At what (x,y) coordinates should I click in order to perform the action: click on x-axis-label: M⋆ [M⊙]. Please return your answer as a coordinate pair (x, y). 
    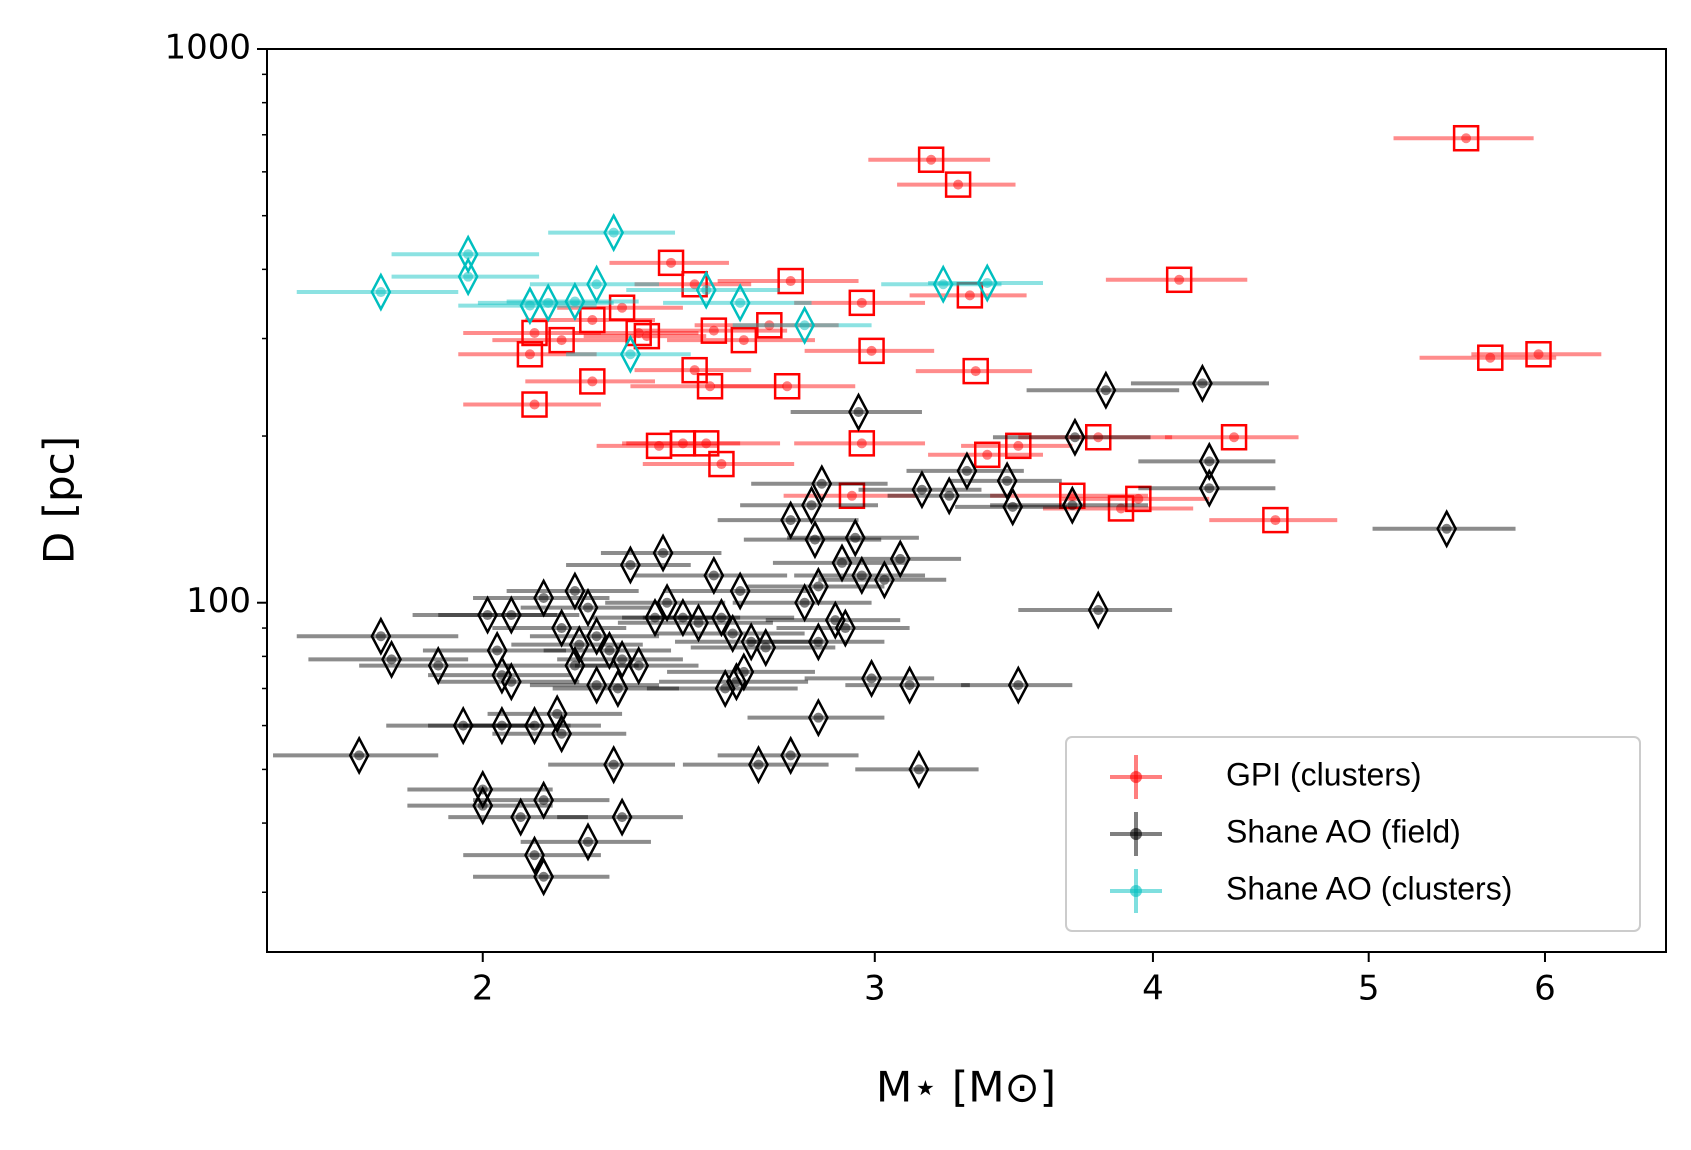
    Looking at the image, I should click on (966, 1087).